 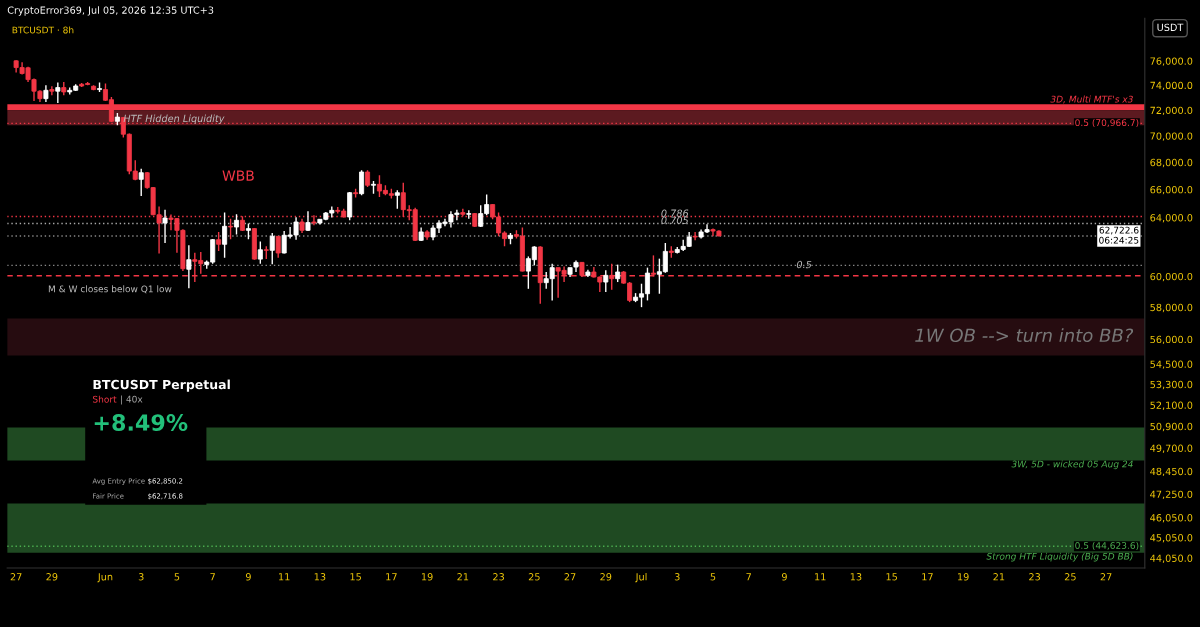 I want to click on y-tick-label: 70,000.0, so click(x=1171, y=136).